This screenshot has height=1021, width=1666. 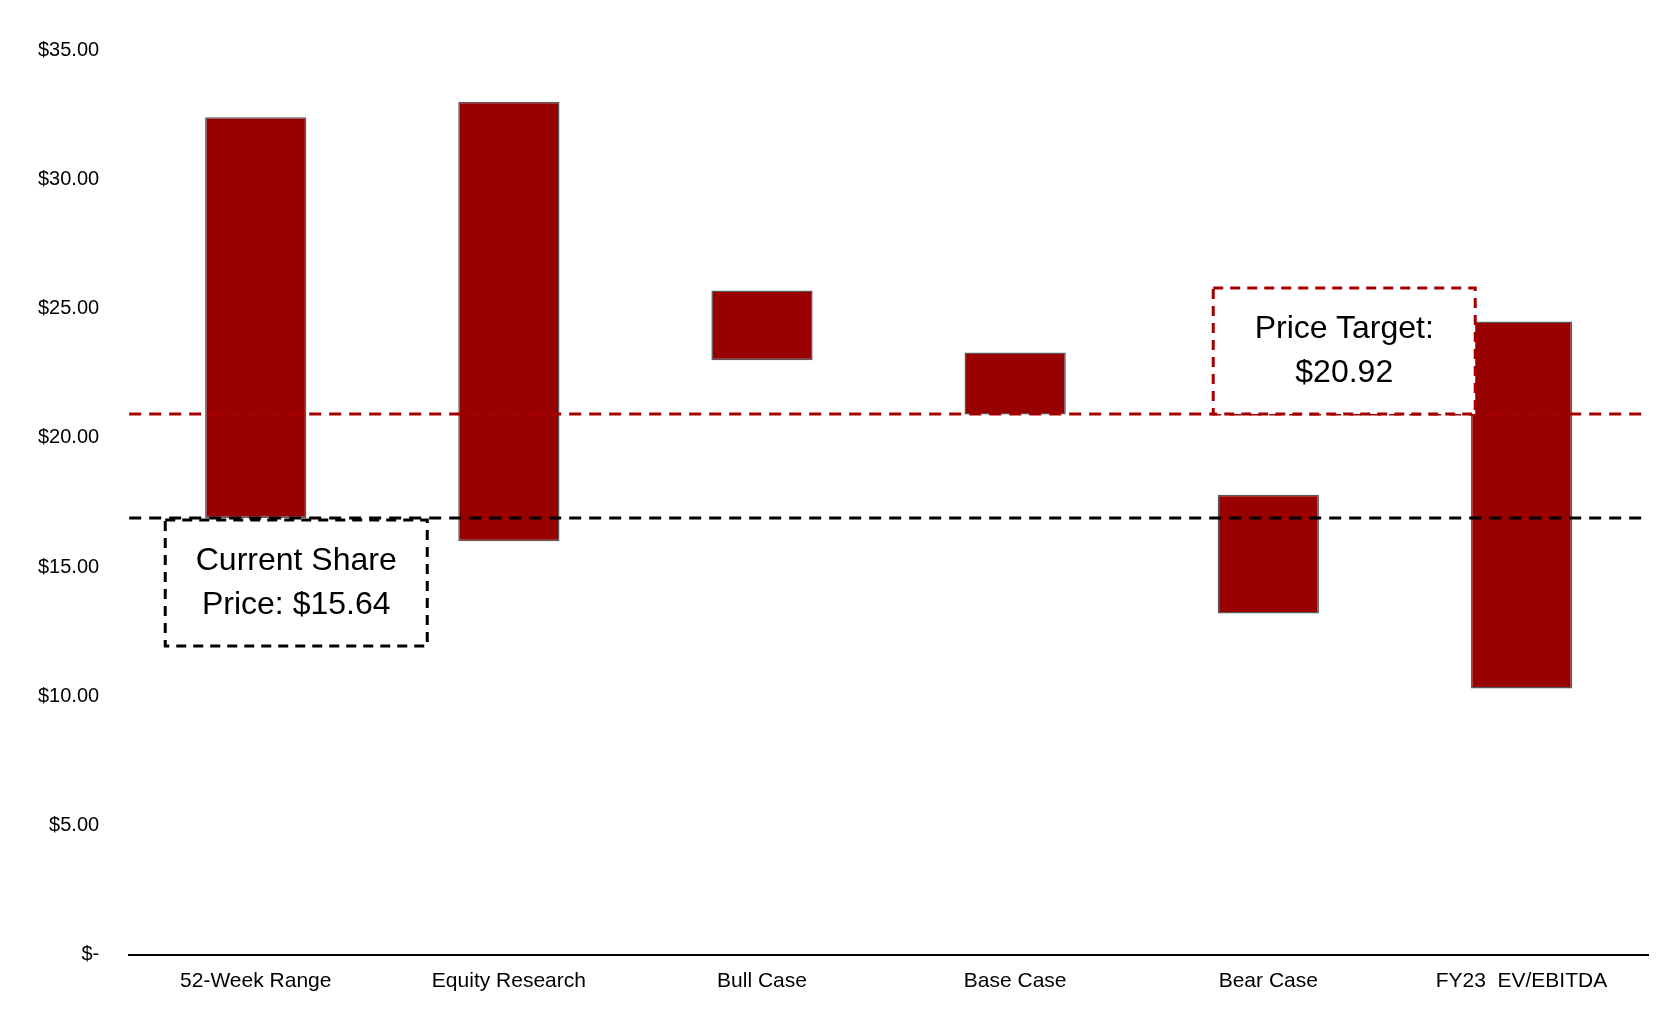 What do you see at coordinates (90, 953) in the screenshot?
I see `y-tick-label: $-` at bounding box center [90, 953].